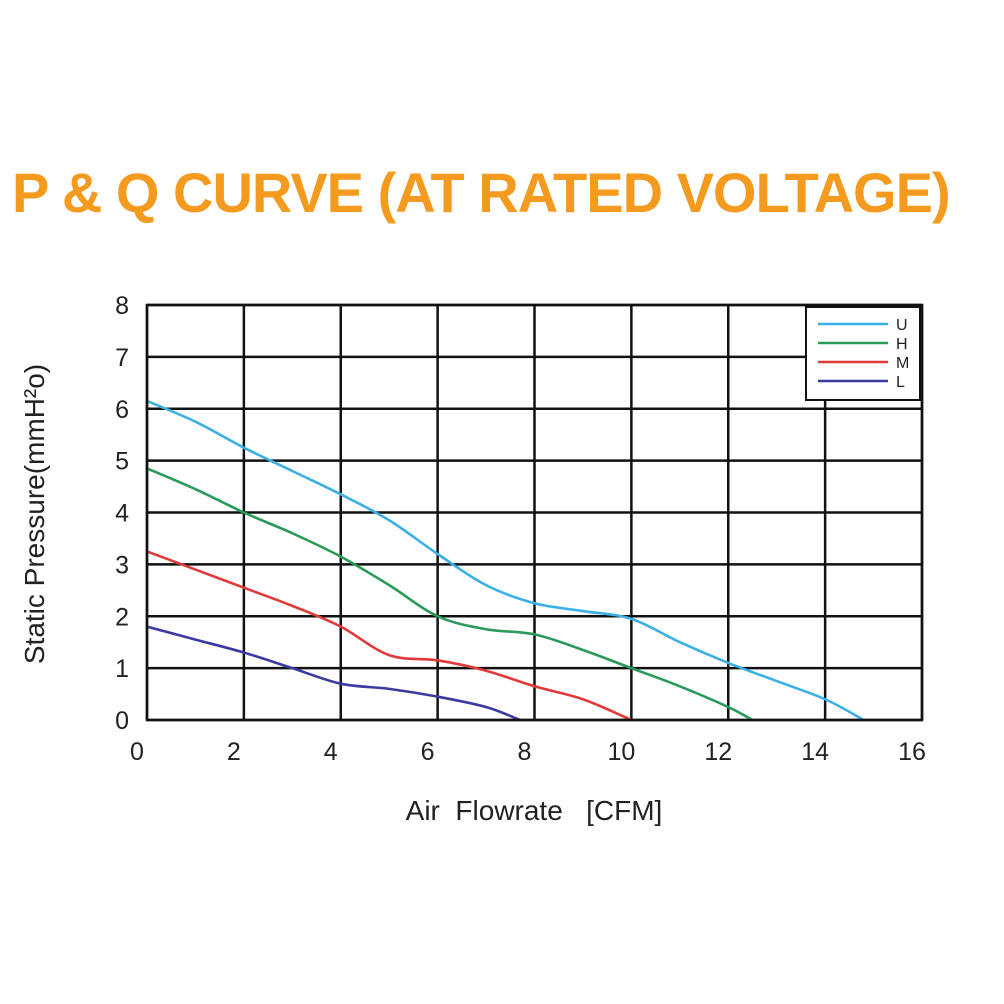 The image size is (1004, 1004). What do you see at coordinates (428, 752) in the screenshot?
I see `x-tick-label: 6` at bounding box center [428, 752].